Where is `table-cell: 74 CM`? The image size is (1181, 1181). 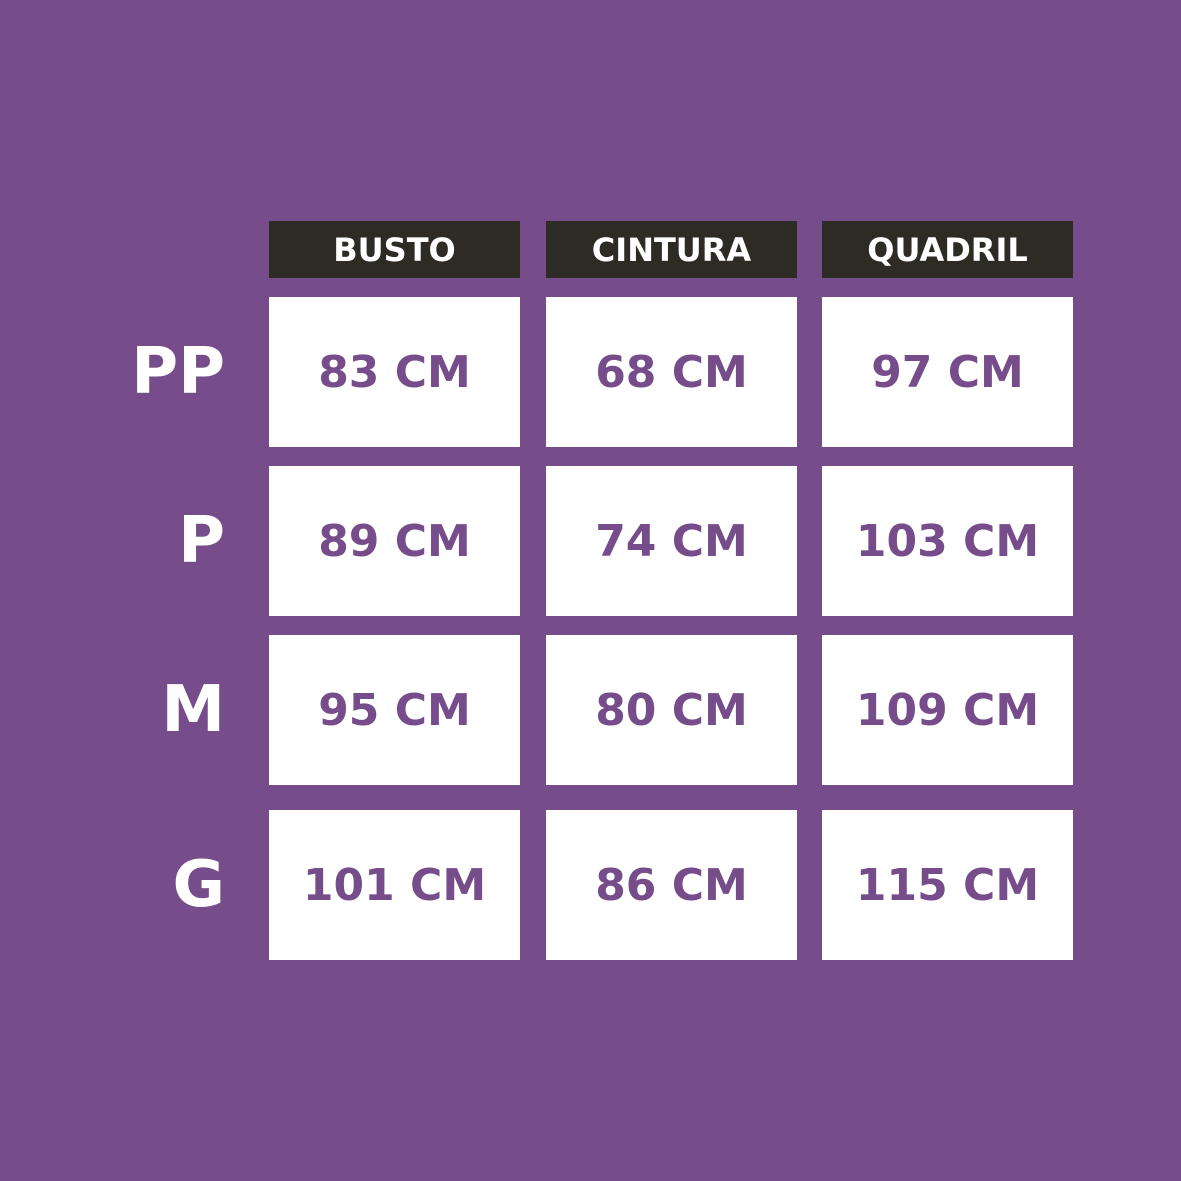 table-cell: 74 CM is located at coordinates (671, 541).